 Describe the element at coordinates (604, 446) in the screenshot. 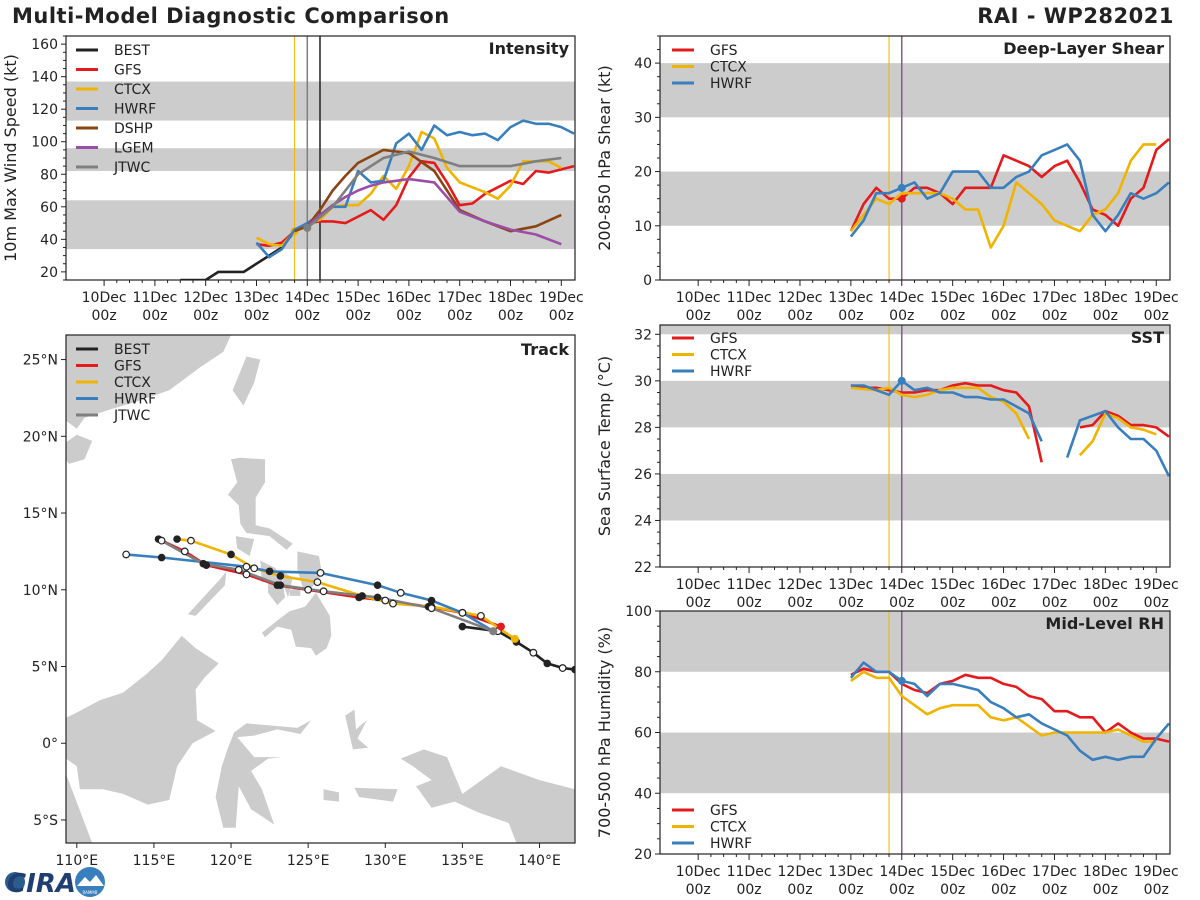

I see `y-axis-label: Sea Surface Temp (°C)` at that location.